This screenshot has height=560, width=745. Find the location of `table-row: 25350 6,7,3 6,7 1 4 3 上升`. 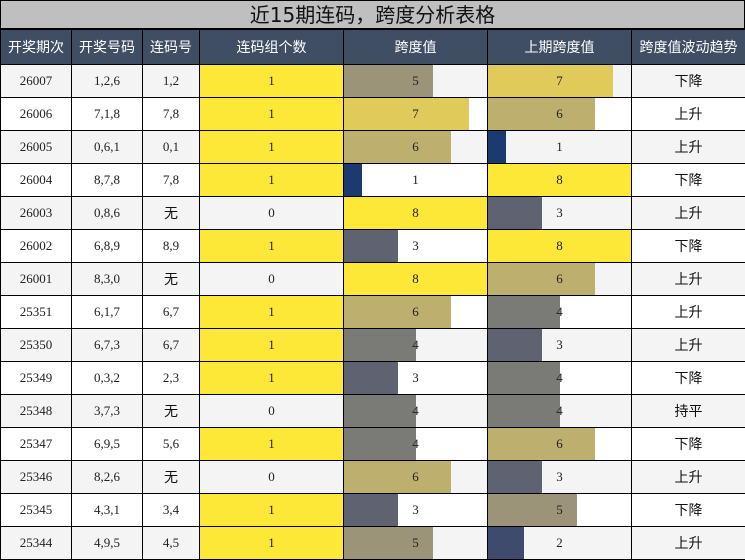

table-row: 25350 6,7,3 6,7 1 4 3 上升 is located at coordinates (372, 345).